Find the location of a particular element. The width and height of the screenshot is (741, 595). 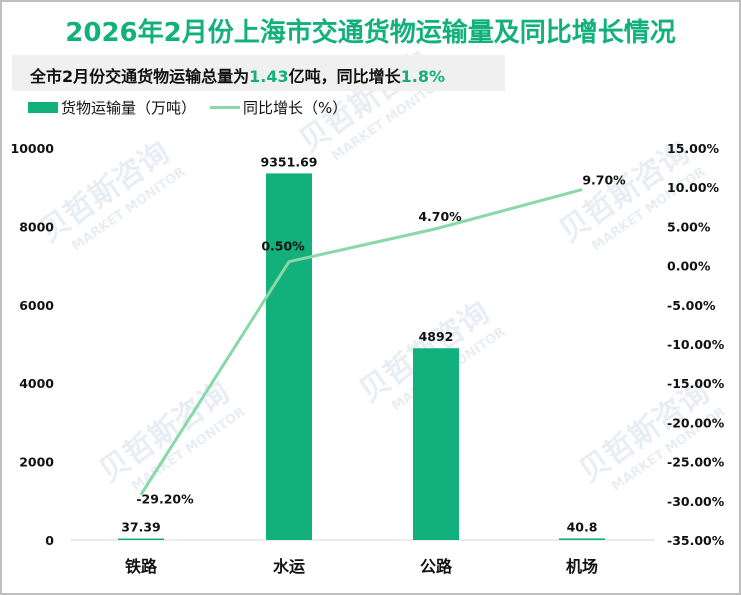

subtitle-growth-value: 1.8% is located at coordinates (423, 76).